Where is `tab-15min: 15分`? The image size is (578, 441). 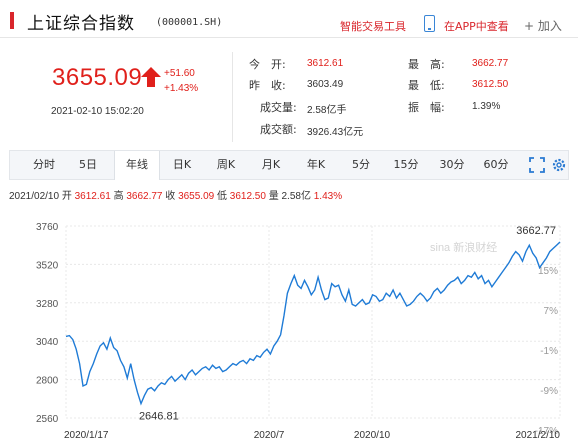 tab-15min: 15分 is located at coordinates (406, 164).